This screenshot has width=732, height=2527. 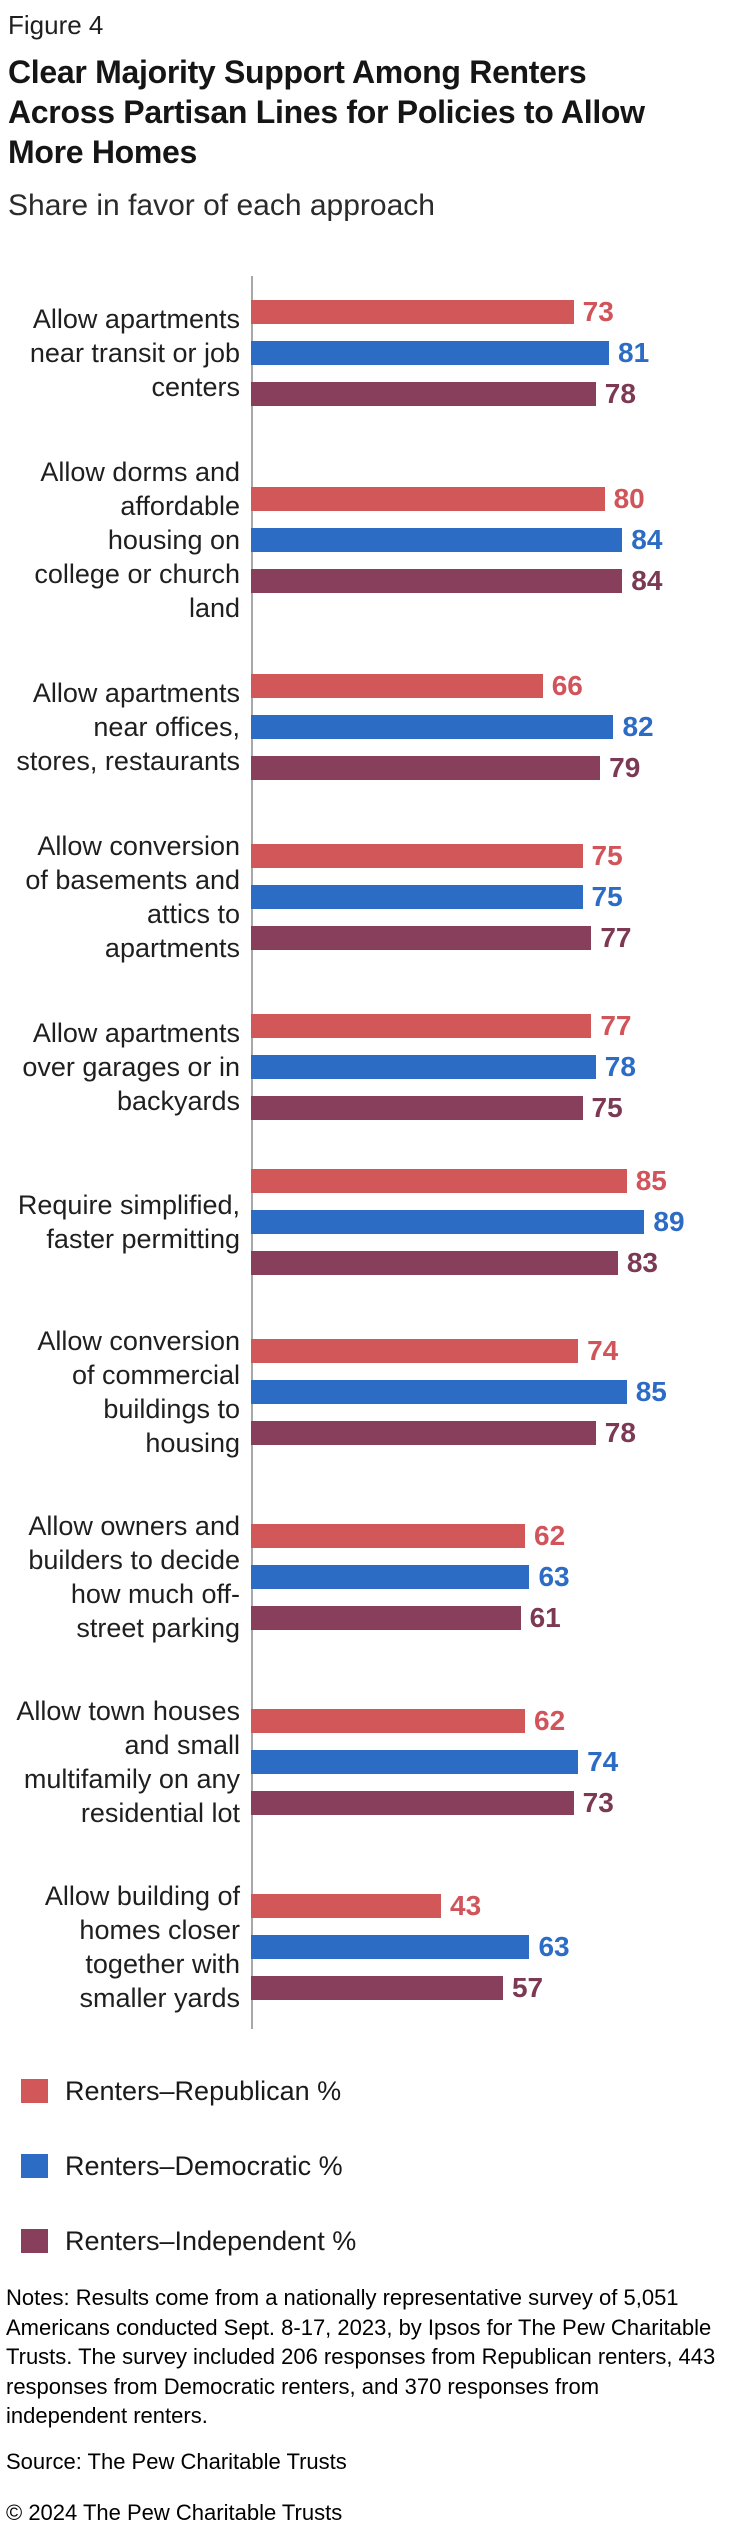 I want to click on bar-value-republican: 73, so click(x=598, y=311).